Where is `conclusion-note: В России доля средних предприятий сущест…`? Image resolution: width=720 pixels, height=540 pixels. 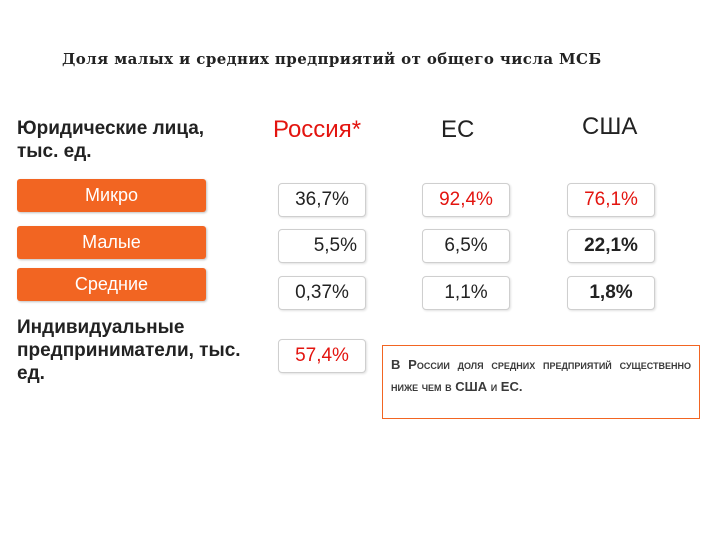
conclusion-note: В России доля средних предприятий сущест… is located at coordinates (541, 382).